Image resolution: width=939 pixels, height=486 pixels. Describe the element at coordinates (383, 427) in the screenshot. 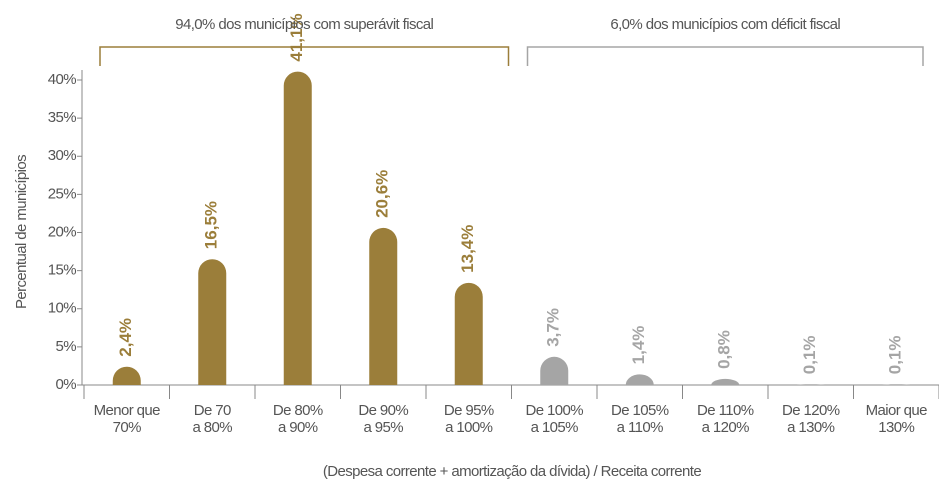

I see `x-tick-label-line: a 95%` at that location.